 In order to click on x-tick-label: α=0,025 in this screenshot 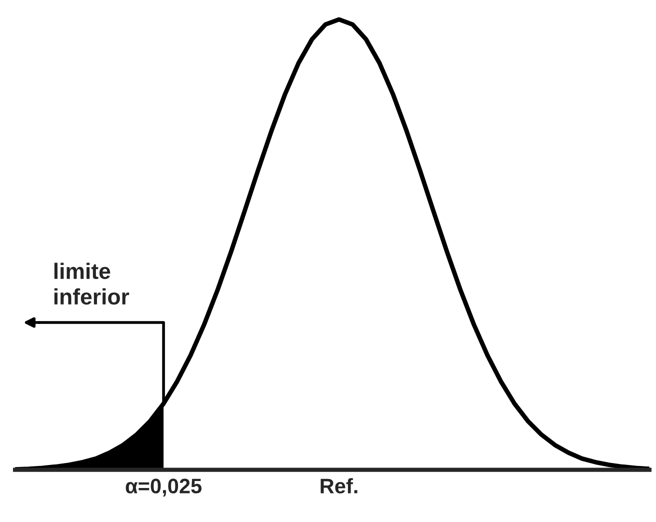, I will do `click(164, 487)`.